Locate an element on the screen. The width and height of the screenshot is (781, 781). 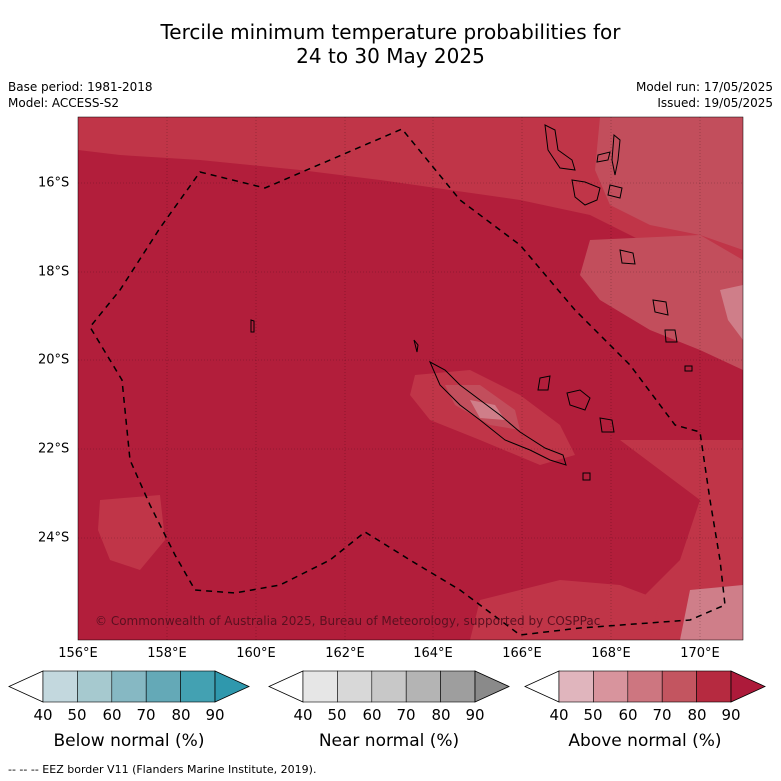
cbar-above-low-extension is located at coordinates (542, 686).